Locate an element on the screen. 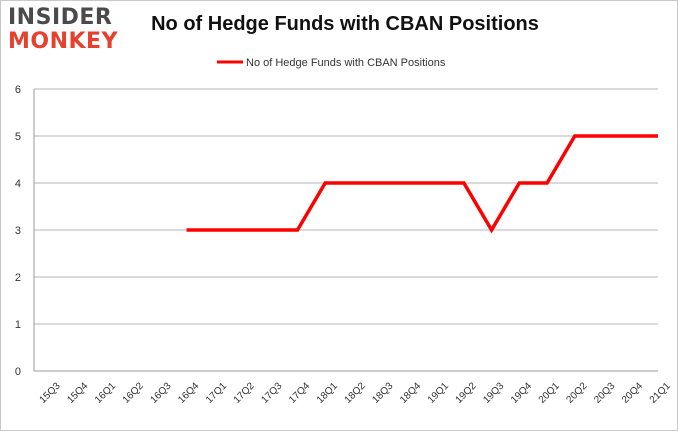  y-tick-label: 0 is located at coordinates (18, 372).